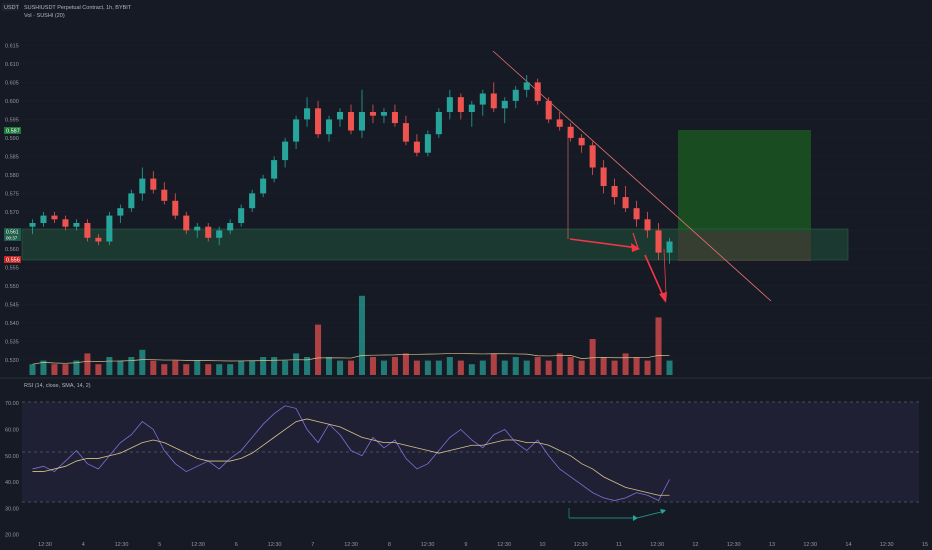  Describe the element at coordinates (12, 139) in the screenshot. I see `price-tick-label: 0.590` at that location.